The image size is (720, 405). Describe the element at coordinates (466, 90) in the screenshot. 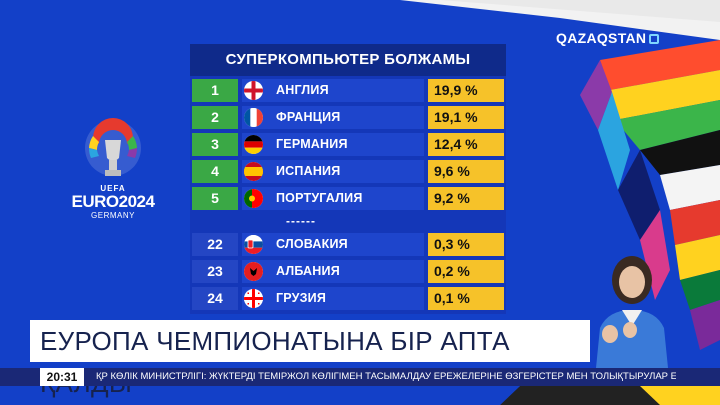

I see `percent-cell: 19,9 %` at that location.